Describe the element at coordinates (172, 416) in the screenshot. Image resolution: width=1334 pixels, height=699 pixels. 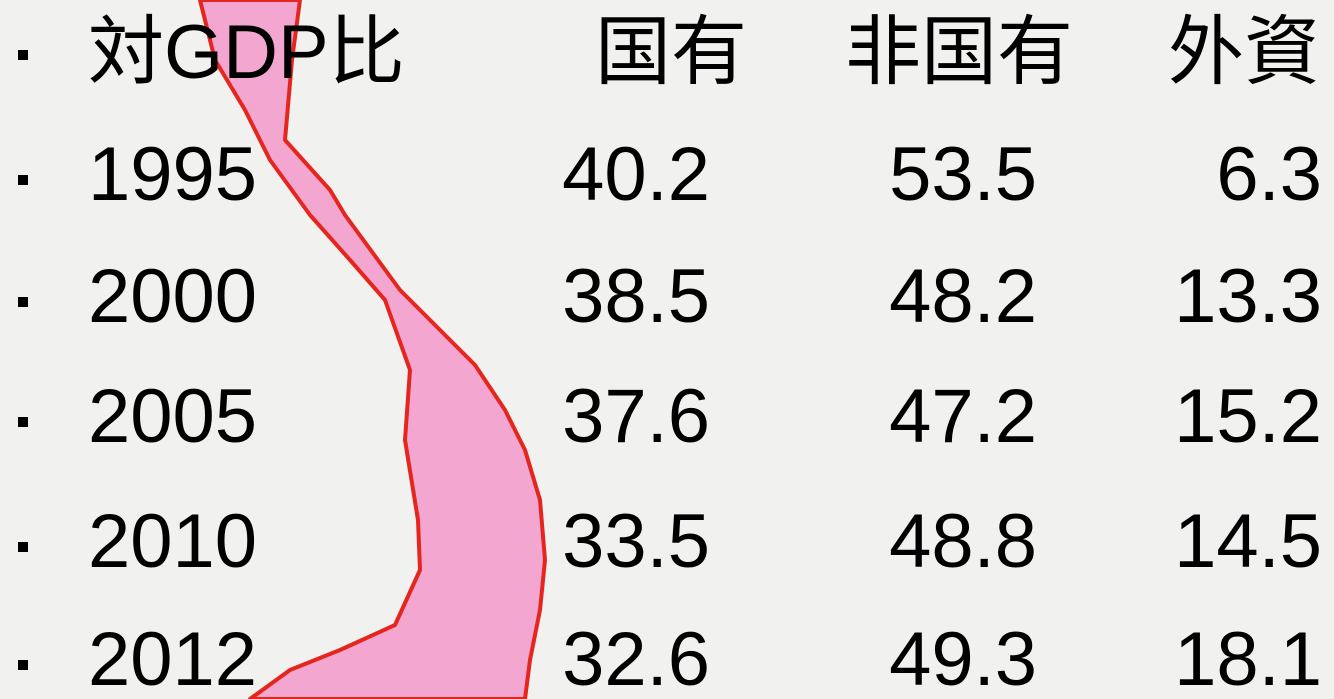
I see `year-cell: 2005` at that location.